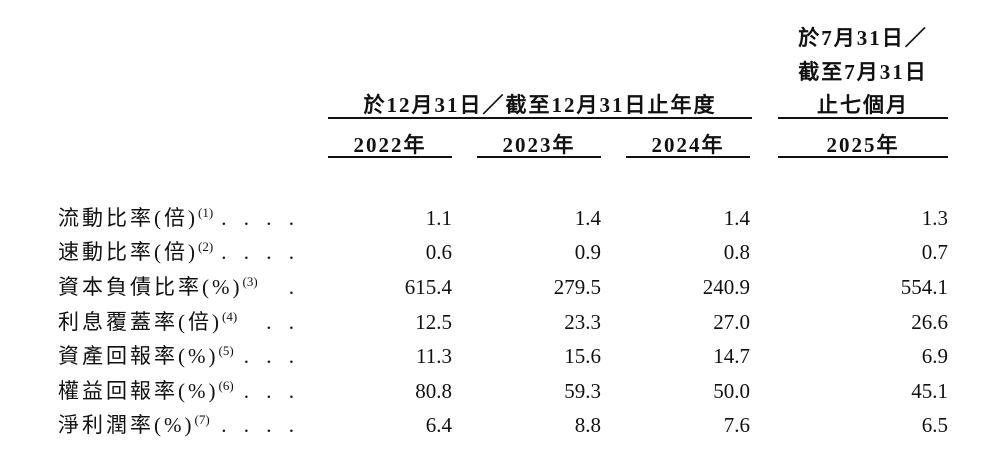 This screenshot has width=999, height=453. What do you see at coordinates (863, 145) in the screenshot?
I see `year-header: 2025年` at bounding box center [863, 145].